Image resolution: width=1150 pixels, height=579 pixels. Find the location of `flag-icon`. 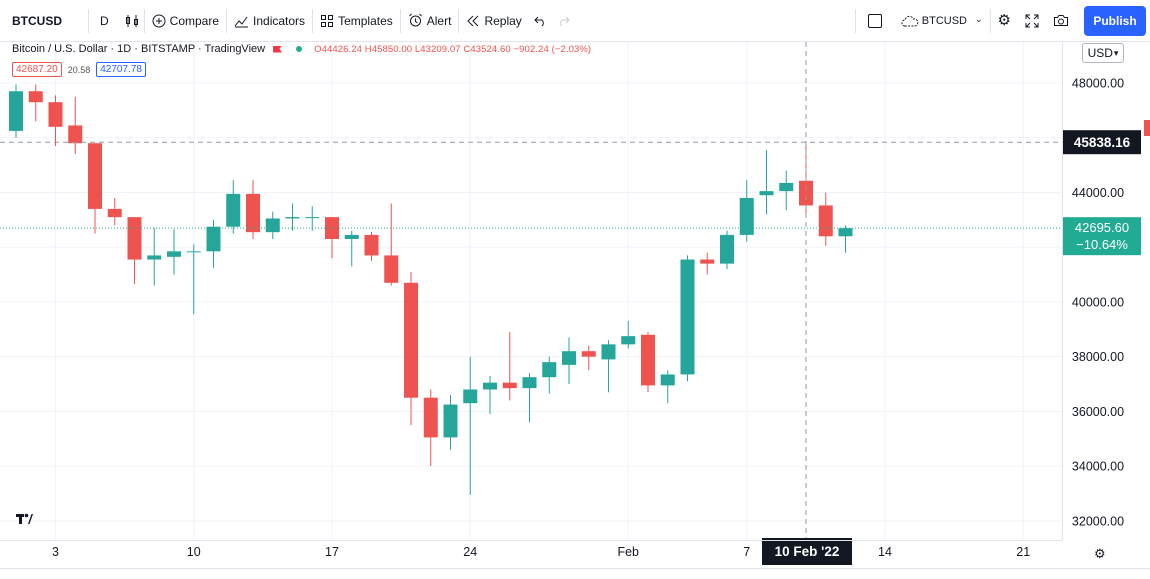

flag-icon is located at coordinates (278, 49).